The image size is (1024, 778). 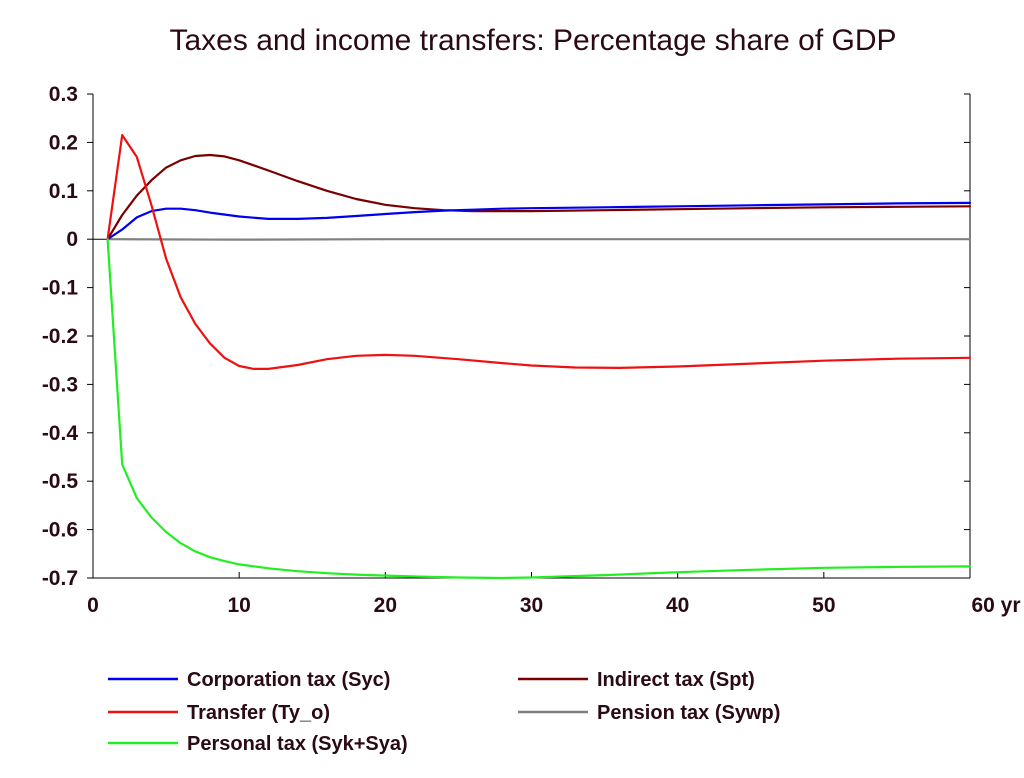 I want to click on y-tick-label: 0.1, so click(x=64, y=191).